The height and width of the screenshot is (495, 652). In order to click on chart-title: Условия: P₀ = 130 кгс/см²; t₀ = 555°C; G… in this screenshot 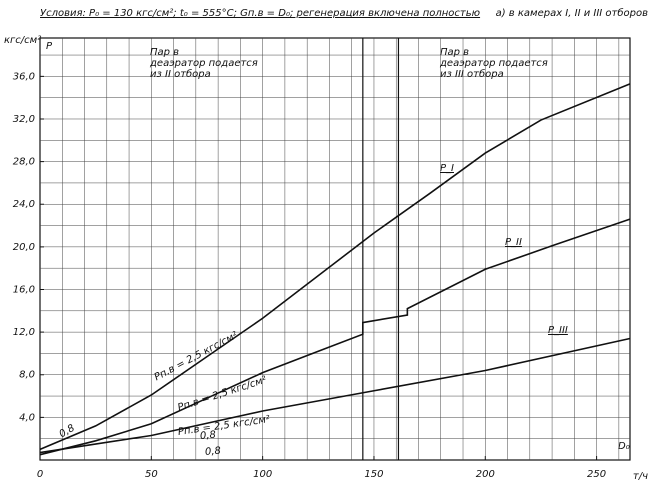, I will do `click(260, 13)`.